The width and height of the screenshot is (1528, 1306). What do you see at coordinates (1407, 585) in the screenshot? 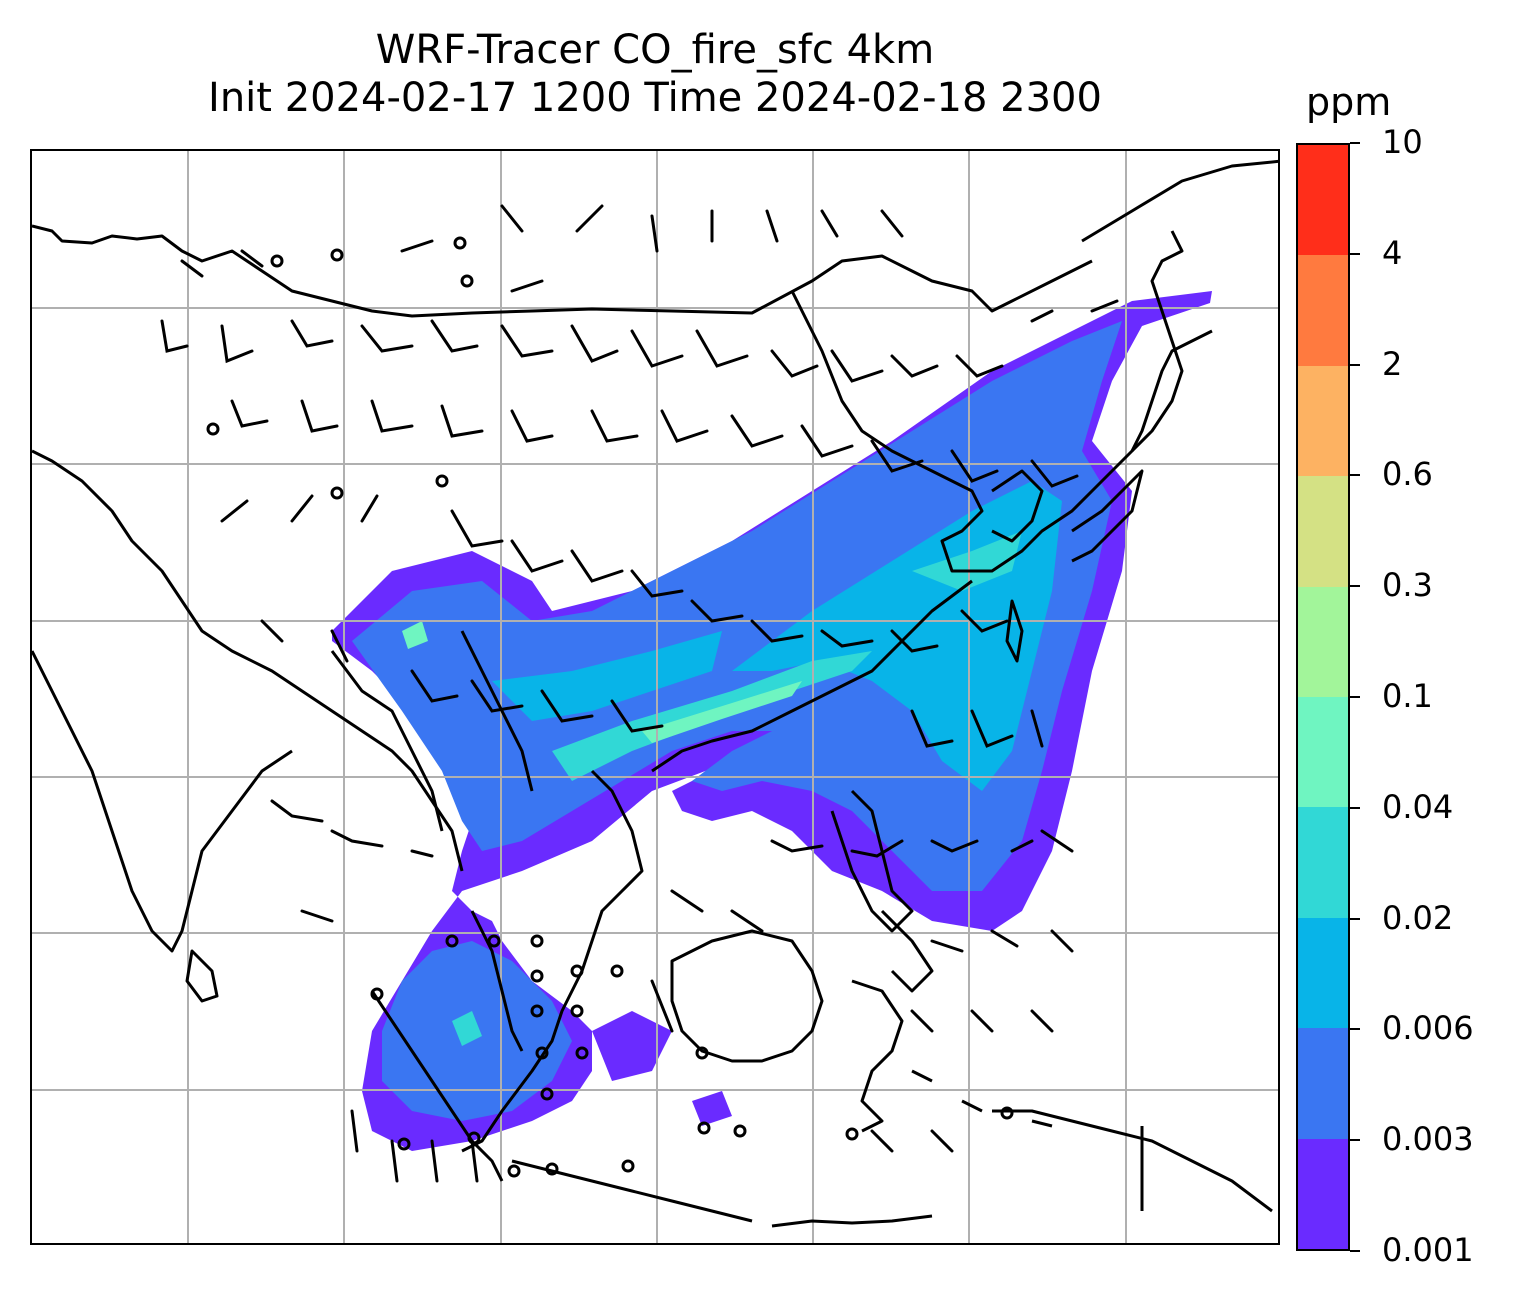
I see `colorbar-tick-label: 0.3` at bounding box center [1407, 585].